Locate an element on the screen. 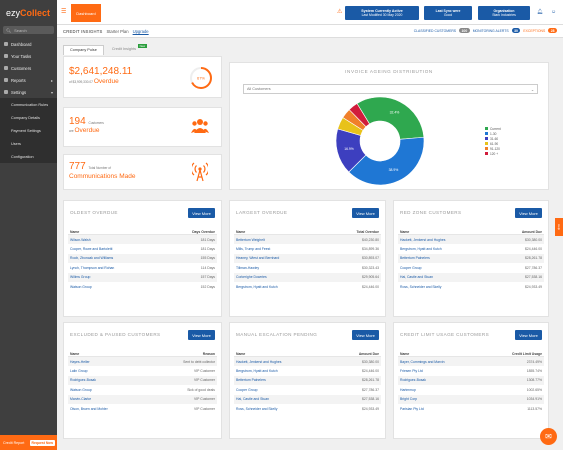  table-row: Watson Group Sick of good deals is located at coordinates (142, 389).